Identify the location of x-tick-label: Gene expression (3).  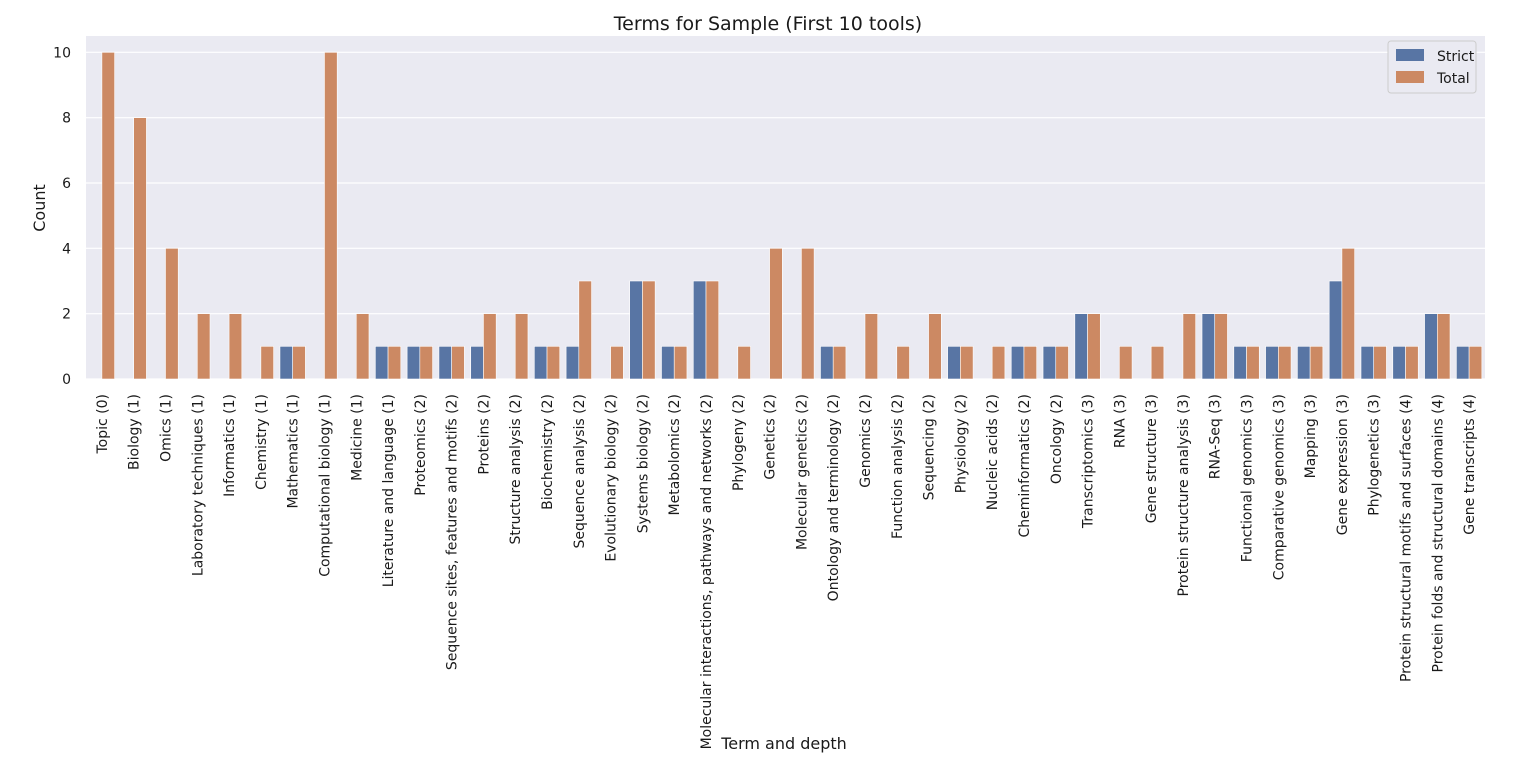
(1343, 464).